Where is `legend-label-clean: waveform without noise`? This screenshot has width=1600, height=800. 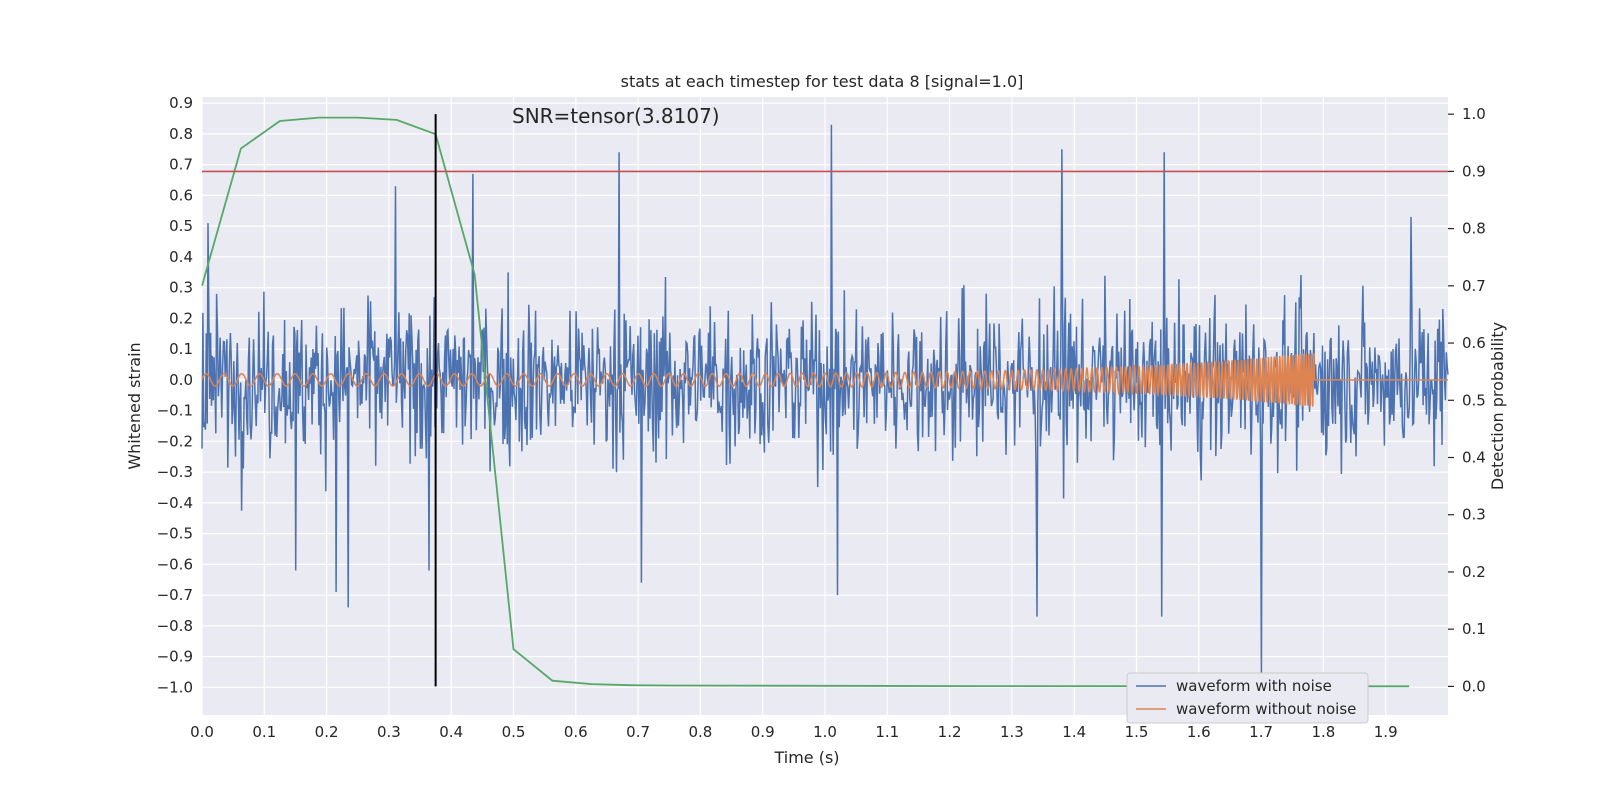
legend-label-clean: waveform without noise is located at coordinates (1266, 709).